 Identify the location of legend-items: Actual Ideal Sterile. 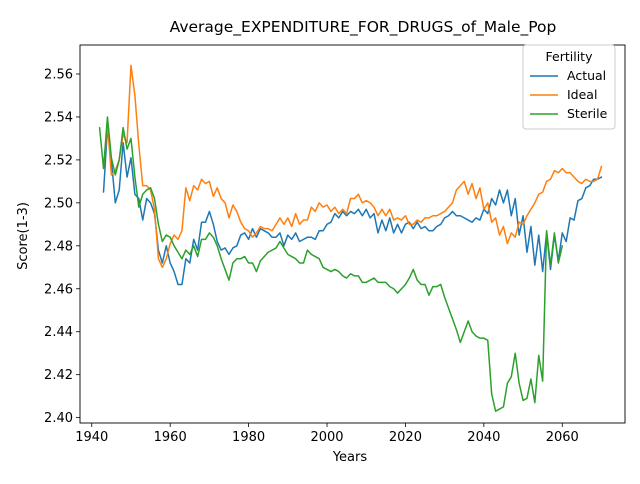
(569, 94).